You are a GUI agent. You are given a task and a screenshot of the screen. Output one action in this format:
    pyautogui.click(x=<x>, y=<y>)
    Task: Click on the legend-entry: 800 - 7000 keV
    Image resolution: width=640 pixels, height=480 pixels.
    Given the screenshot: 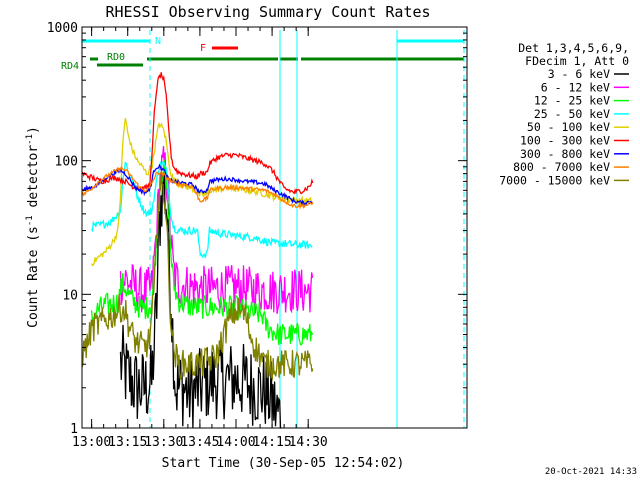 What is the action you would take?
    pyautogui.click(x=561, y=167)
    